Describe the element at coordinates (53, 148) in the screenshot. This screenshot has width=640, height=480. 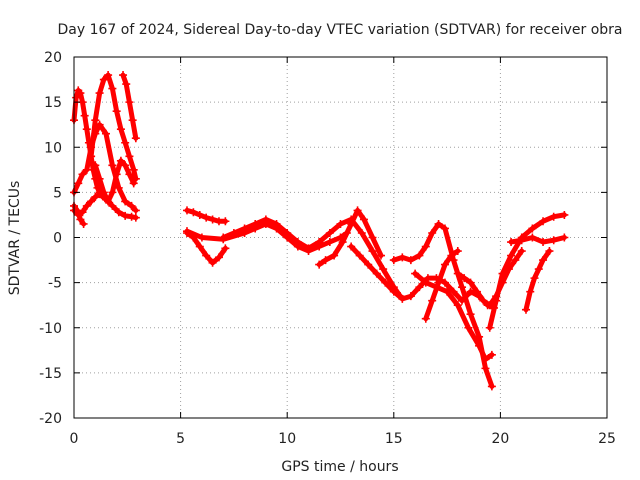
I see `y-tick-label: 10` at that location.